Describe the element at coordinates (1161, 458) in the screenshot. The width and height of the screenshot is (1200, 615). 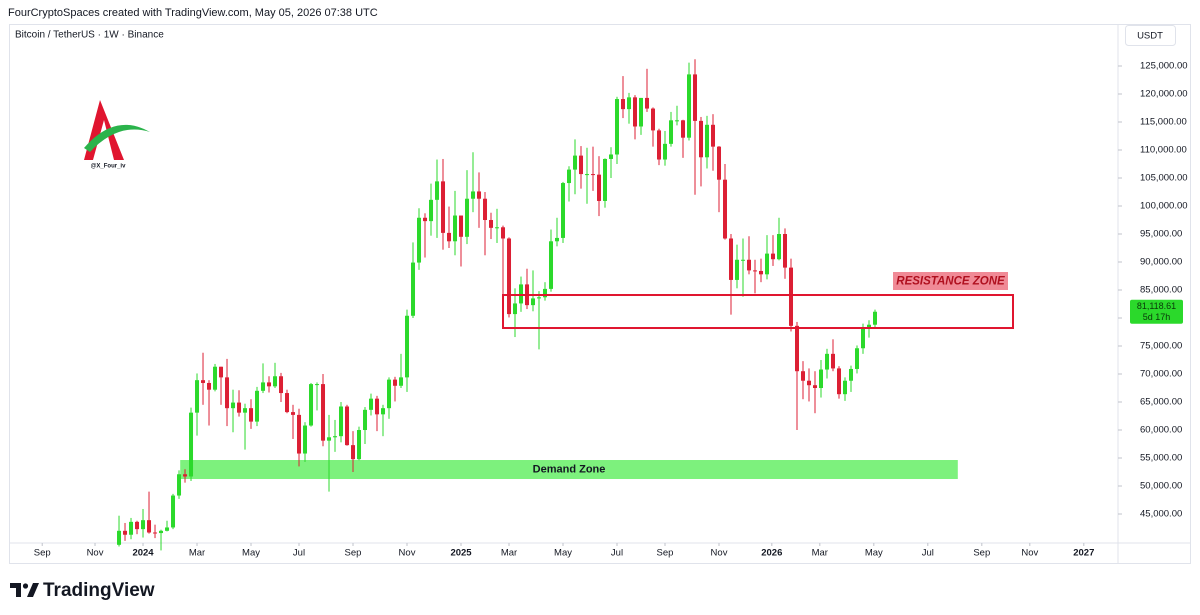
I see `y-tick-label: 55,000.00` at that location.